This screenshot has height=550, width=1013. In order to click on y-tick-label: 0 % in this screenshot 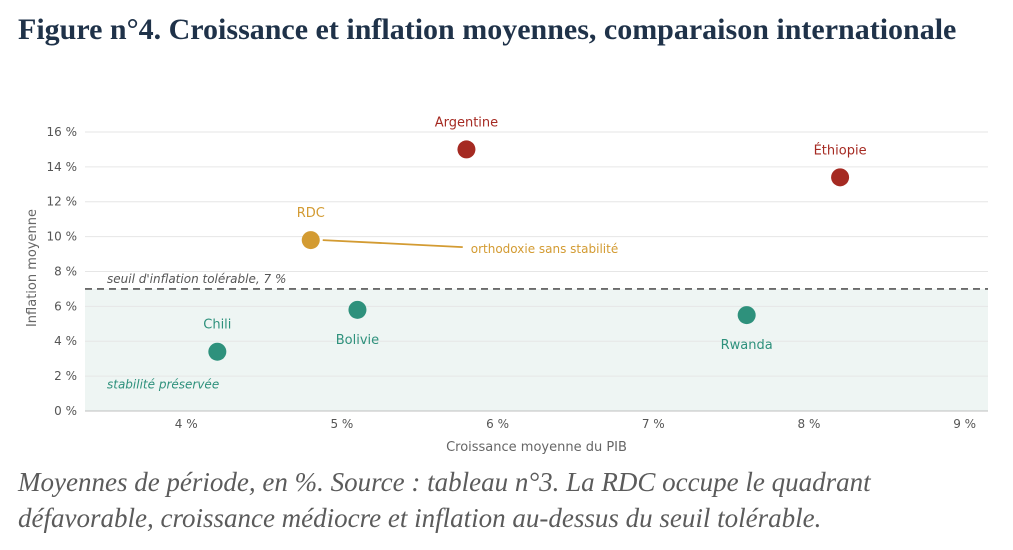, I will do `click(65, 411)`.